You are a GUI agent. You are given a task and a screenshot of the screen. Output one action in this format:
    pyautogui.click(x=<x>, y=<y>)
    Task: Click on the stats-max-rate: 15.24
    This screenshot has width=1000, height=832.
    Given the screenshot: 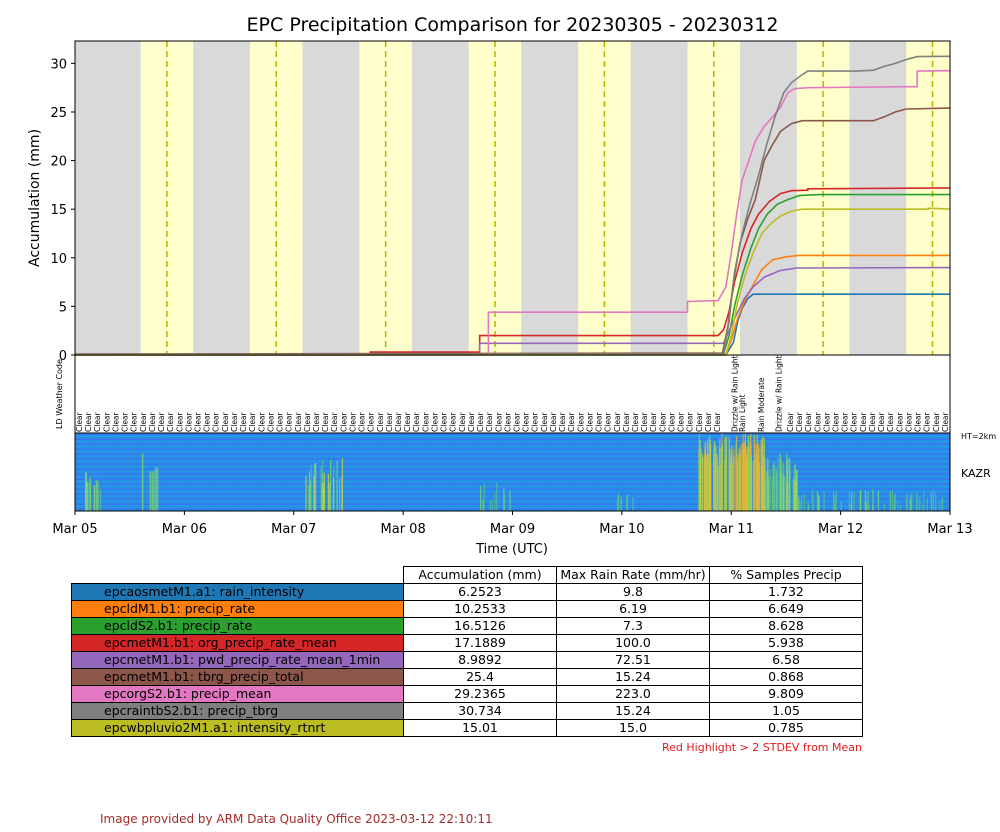 What is the action you would take?
    pyautogui.click(x=633, y=677)
    